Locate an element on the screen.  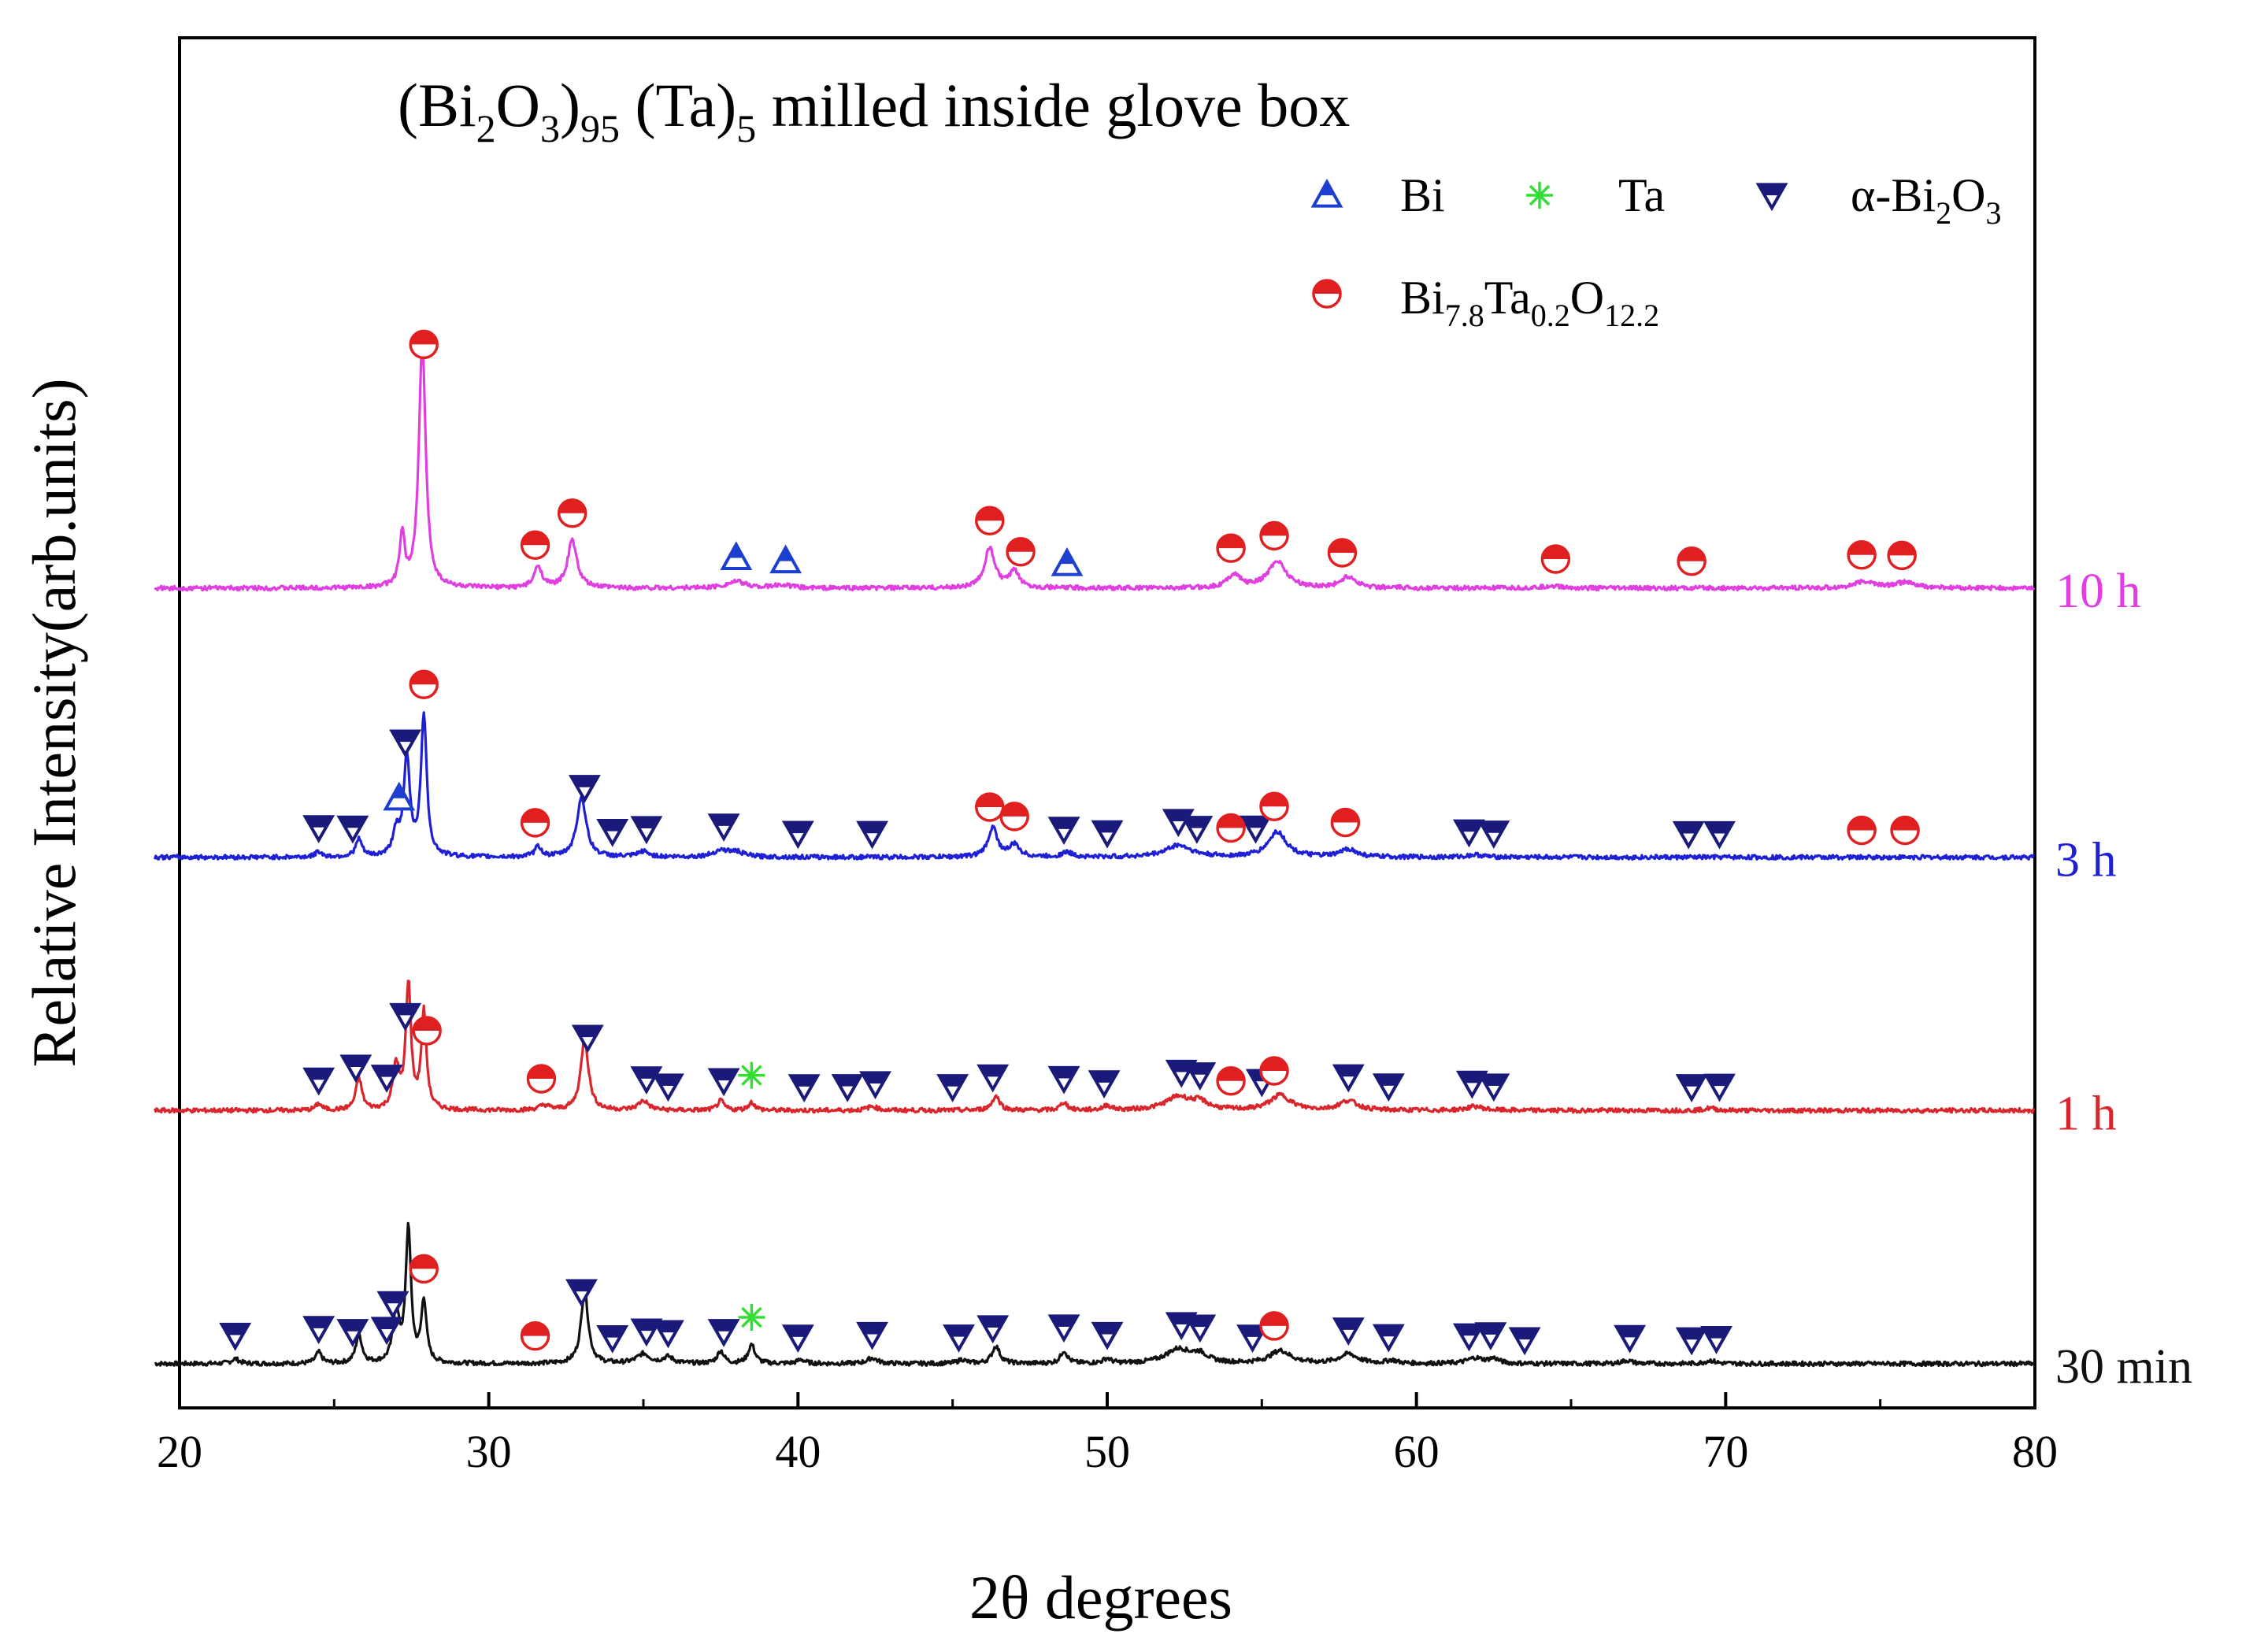
series-label: 3 h is located at coordinates (2086, 860).